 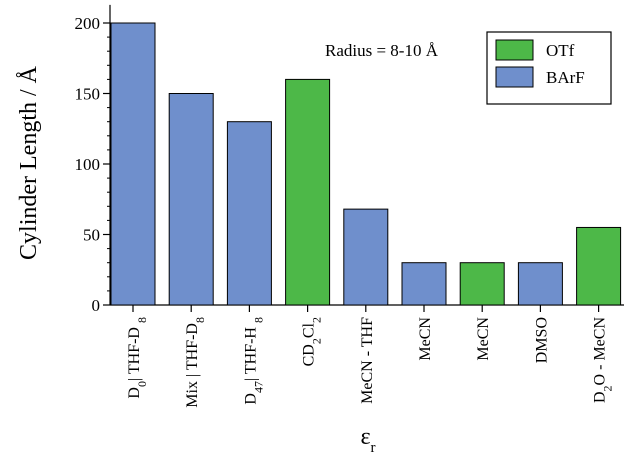 What do you see at coordinates (137, 358) in the screenshot?
I see `x-tick-label: D0| THF-D 8` at bounding box center [137, 358].